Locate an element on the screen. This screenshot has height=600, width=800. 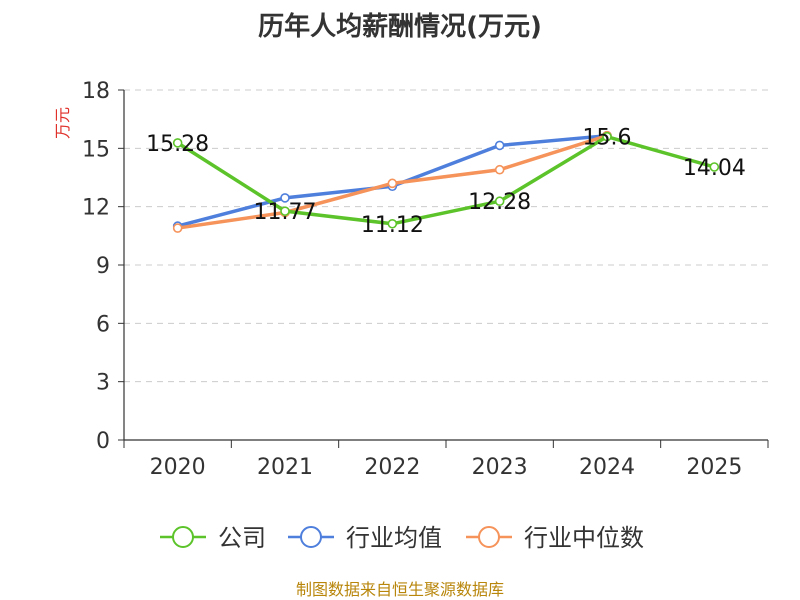
data-label: 11.77 is located at coordinates (285, 212).